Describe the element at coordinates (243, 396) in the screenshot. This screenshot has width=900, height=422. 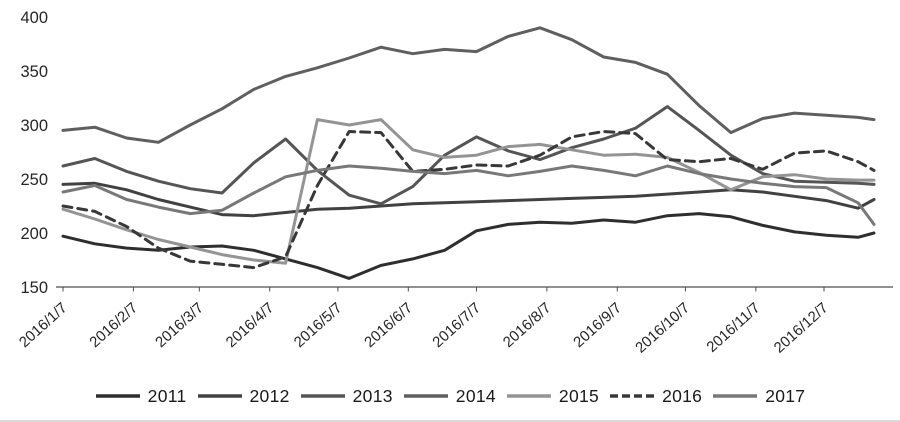
I see `legend-item-2012: 2012` at that location.